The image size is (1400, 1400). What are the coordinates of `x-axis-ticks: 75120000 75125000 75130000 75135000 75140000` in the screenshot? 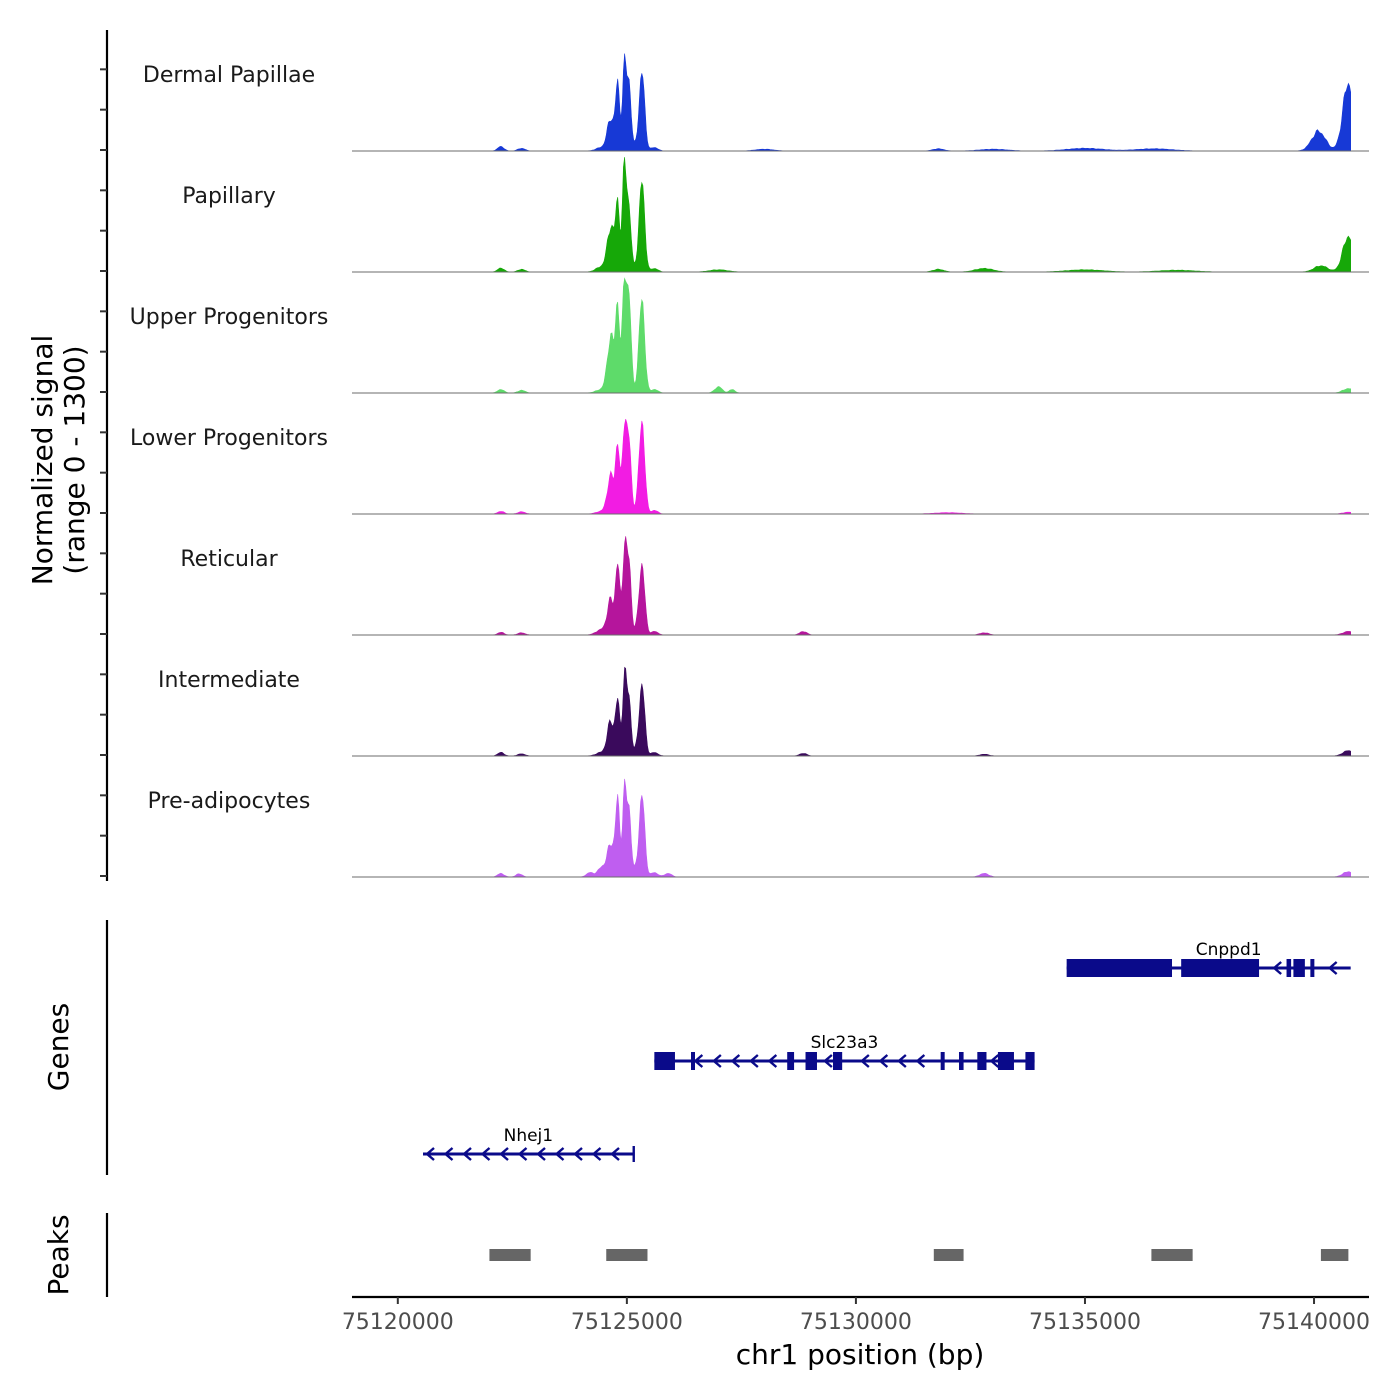 It's located at (856, 1316).